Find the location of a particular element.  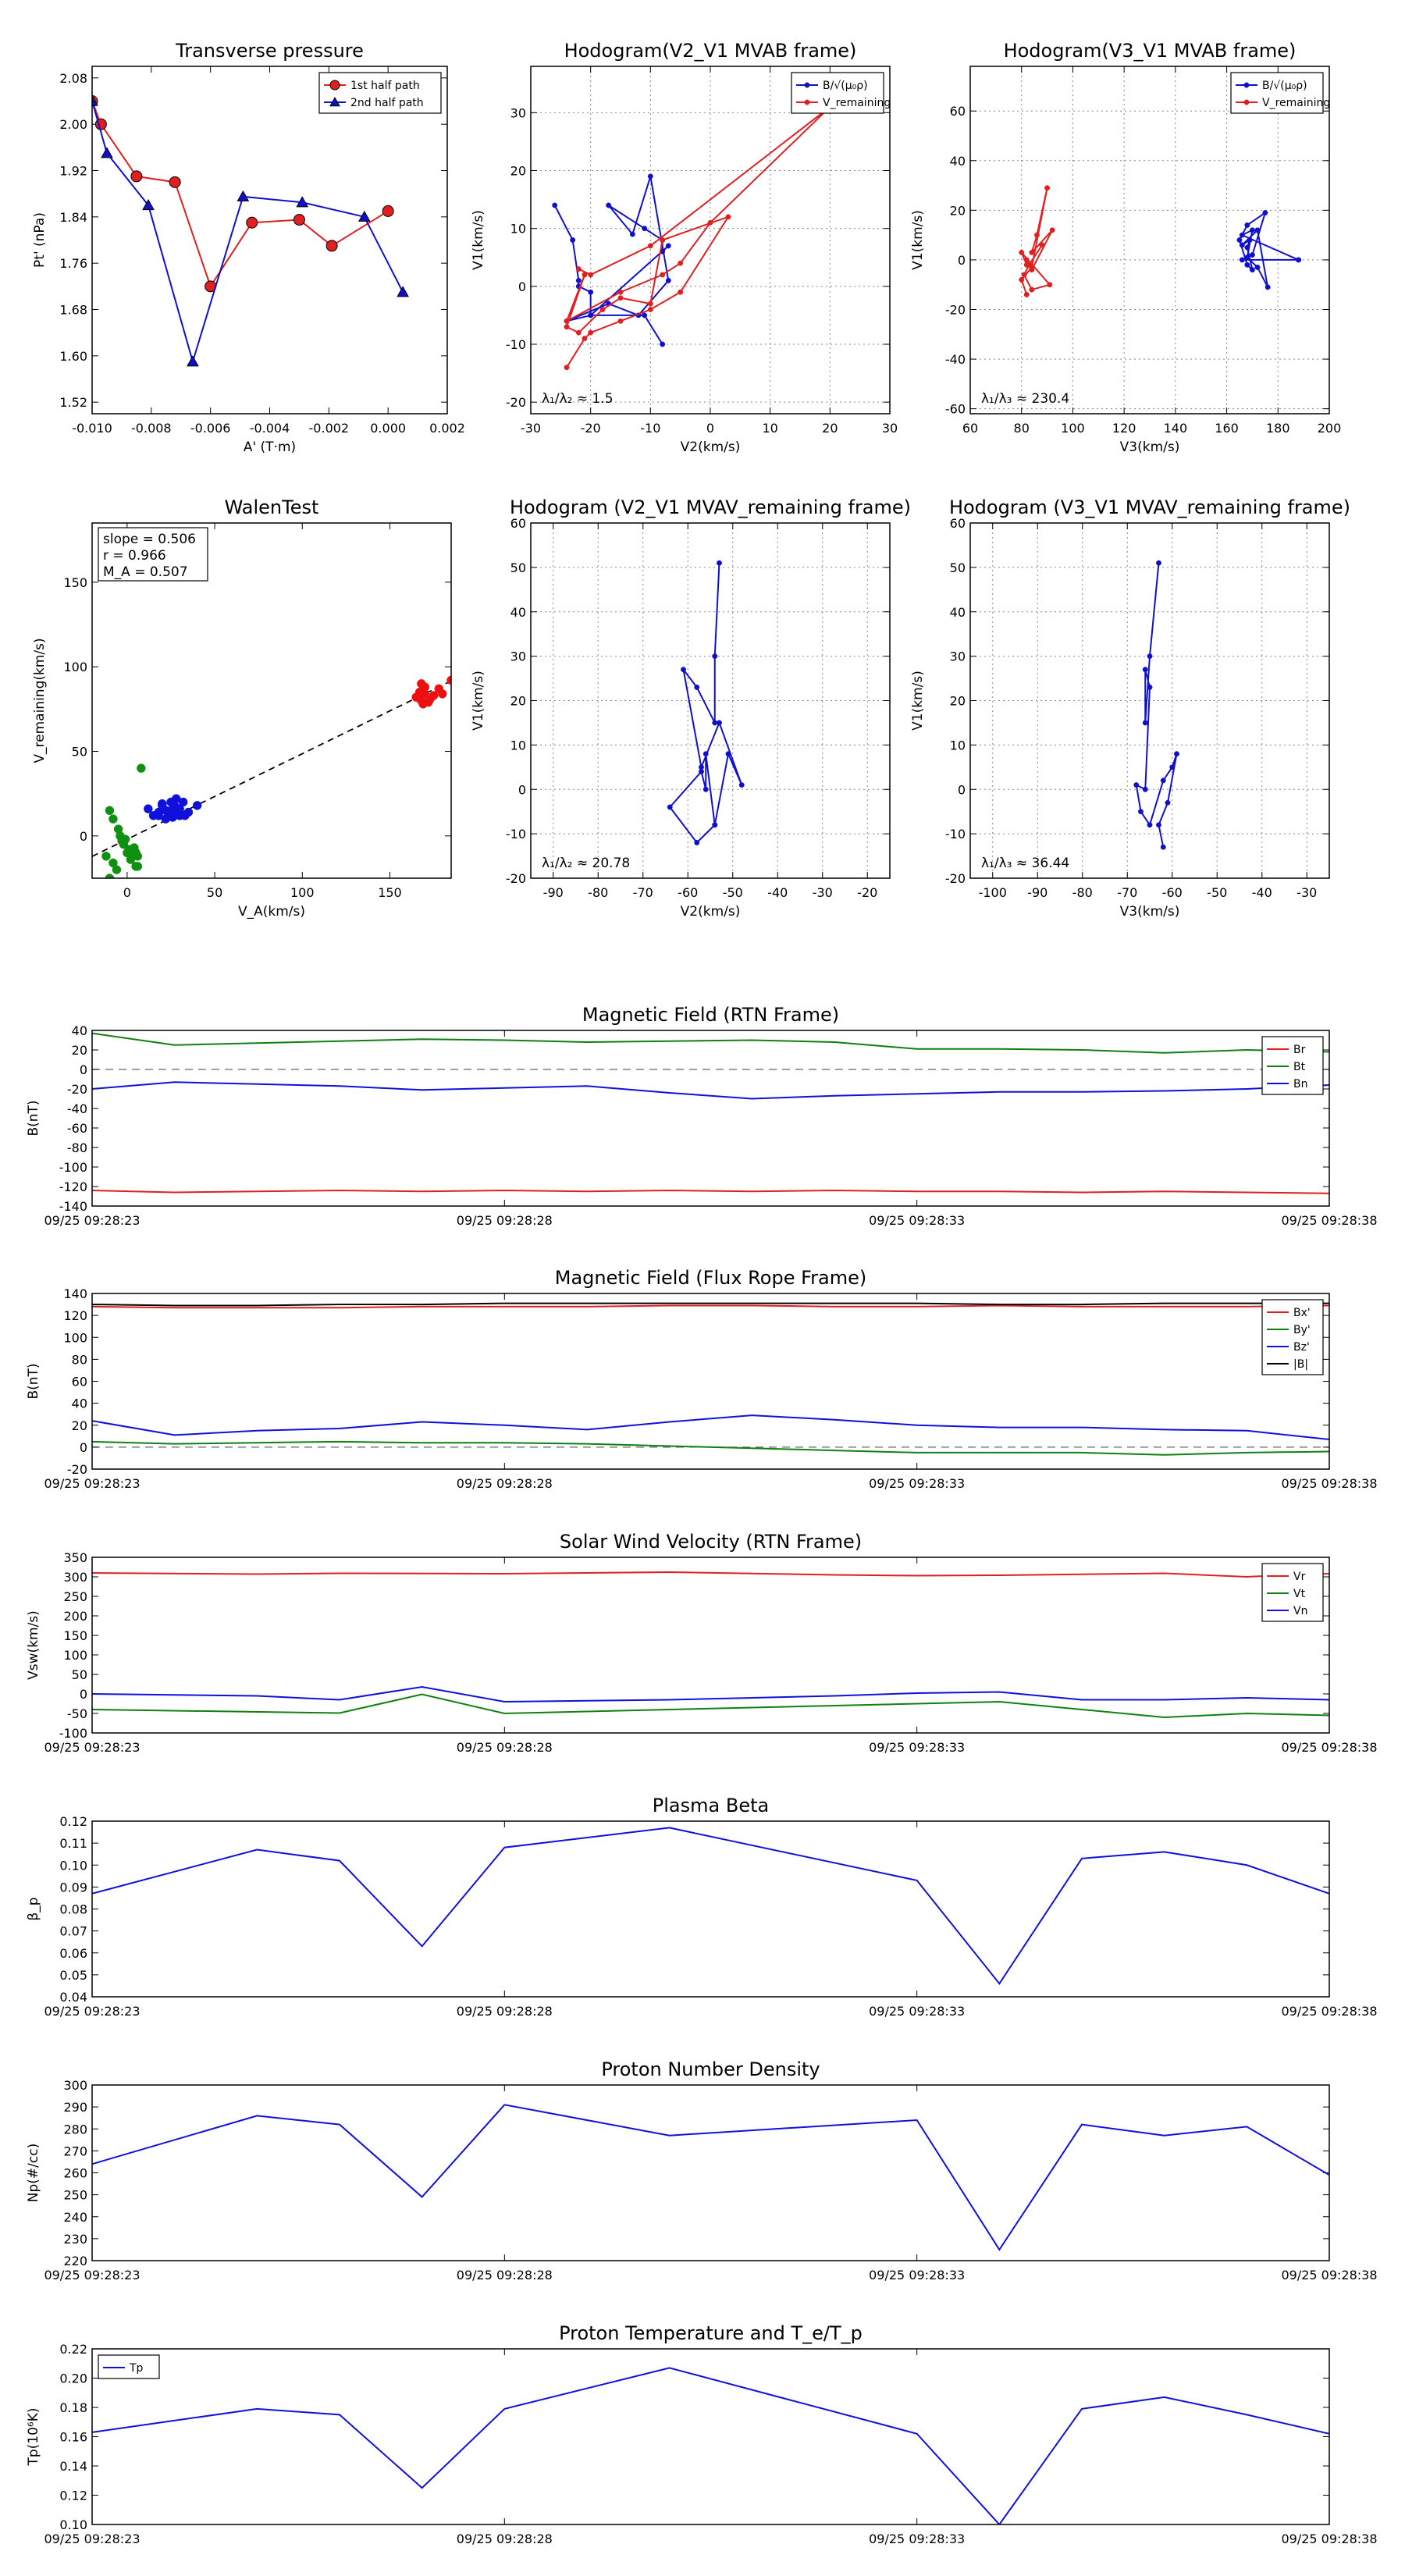

x-tick-label: 150 is located at coordinates (390, 892).